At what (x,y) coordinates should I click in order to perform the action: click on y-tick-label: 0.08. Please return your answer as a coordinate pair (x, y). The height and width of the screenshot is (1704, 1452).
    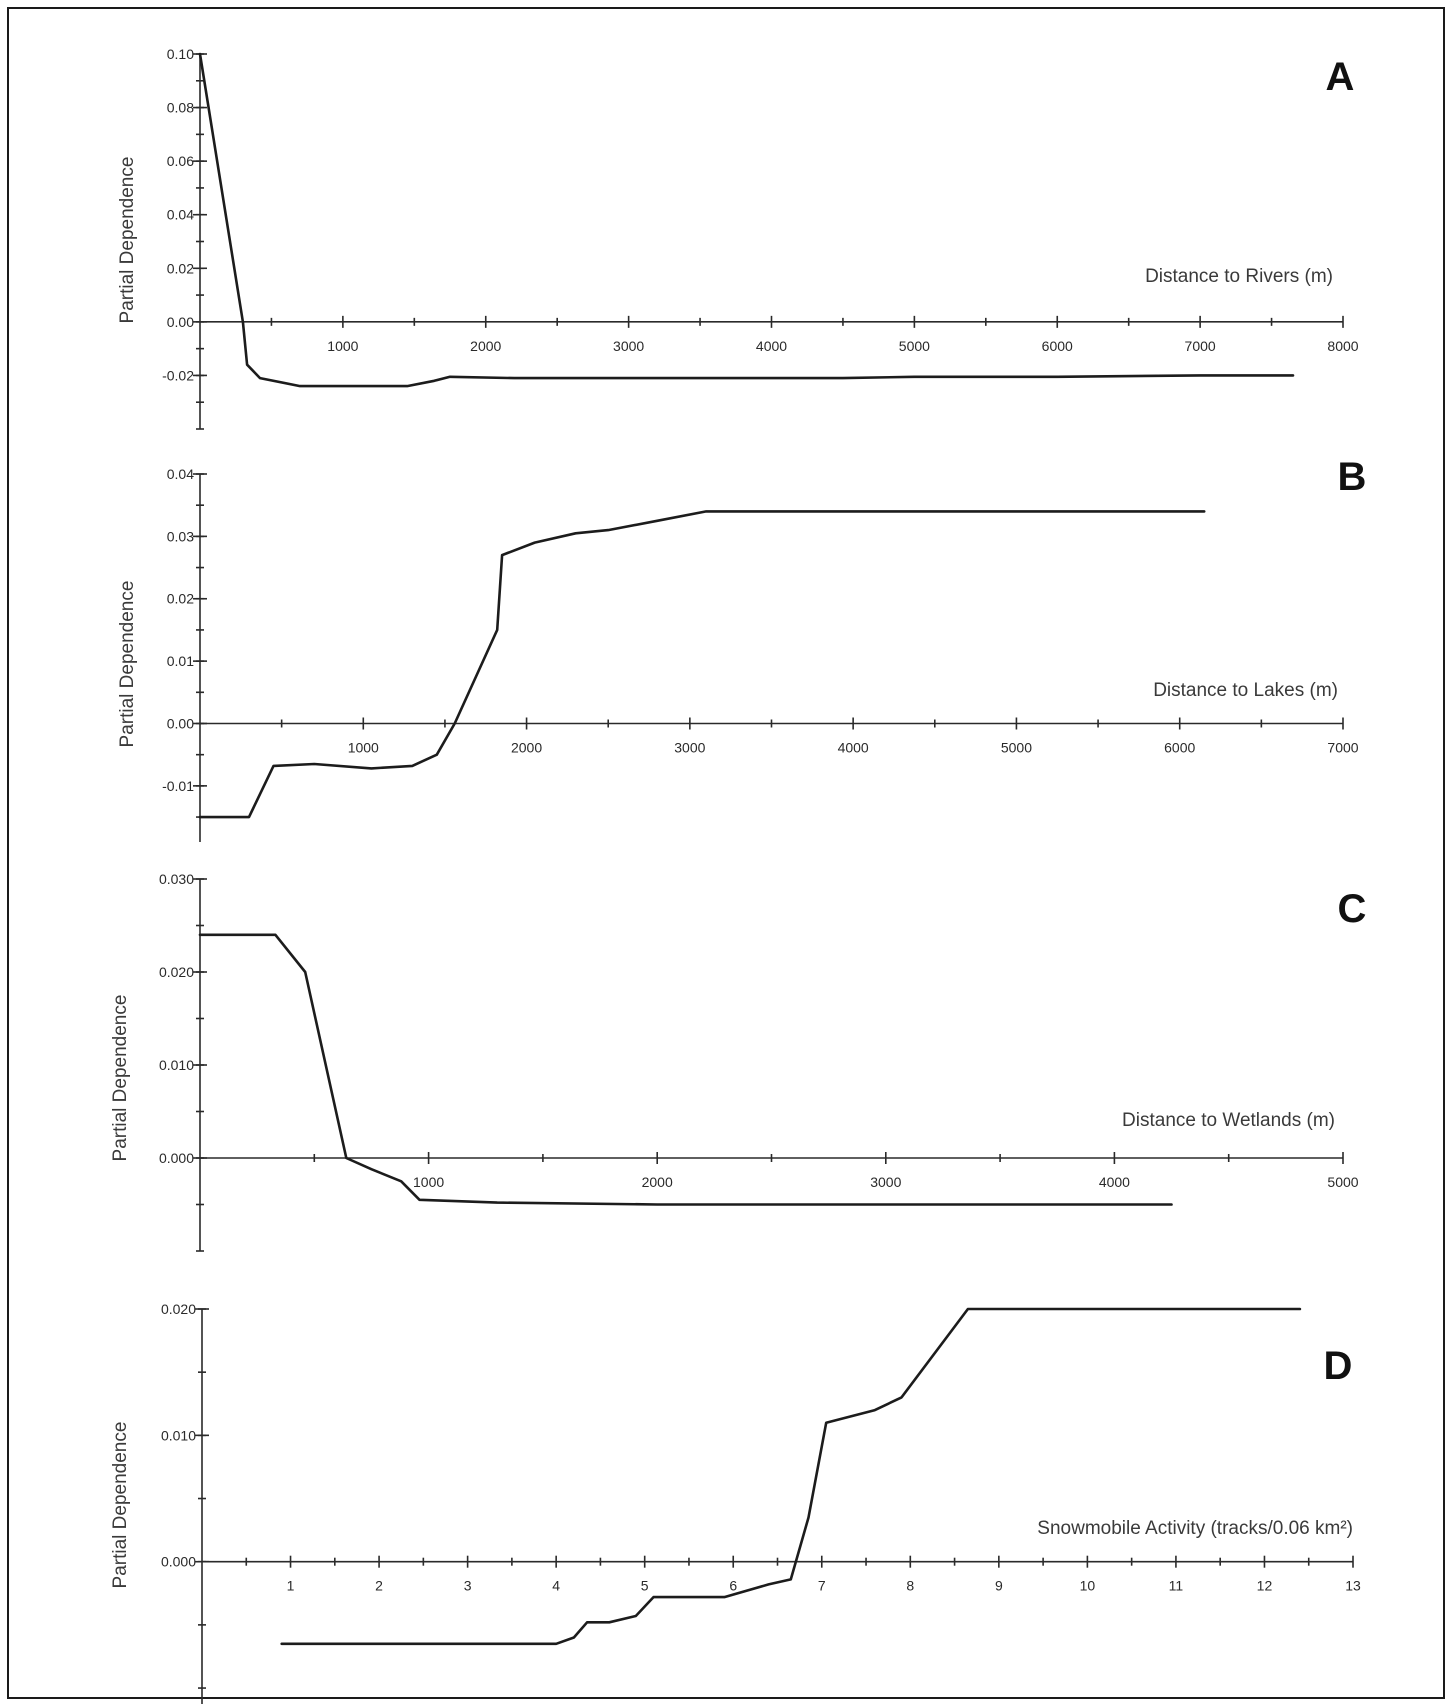
    Looking at the image, I should click on (180, 108).